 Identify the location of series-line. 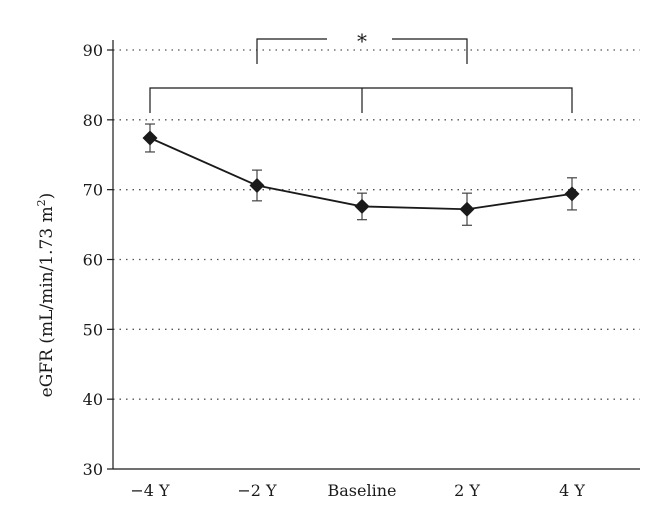
(361, 174).